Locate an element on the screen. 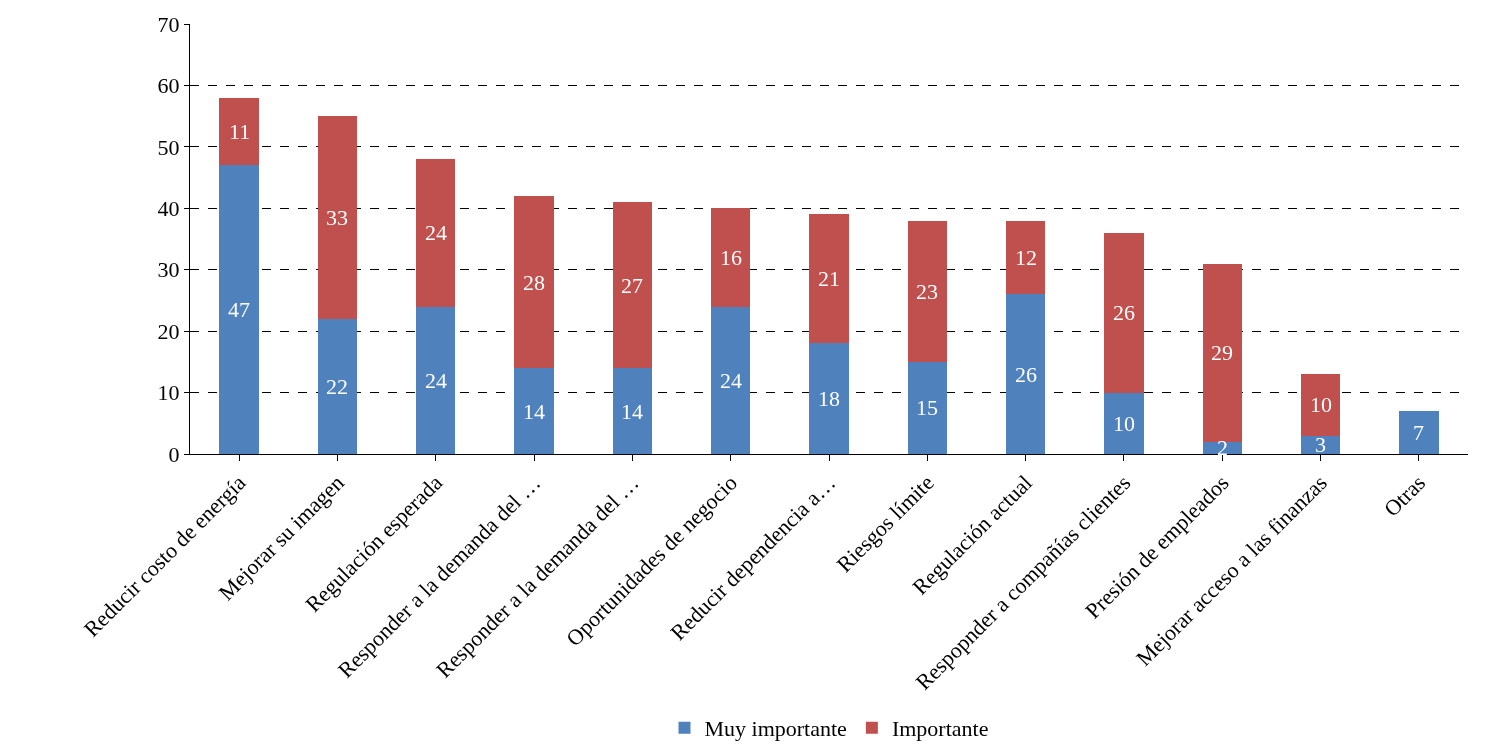 The width and height of the screenshot is (1488, 749). data-label: 33 is located at coordinates (337, 217).